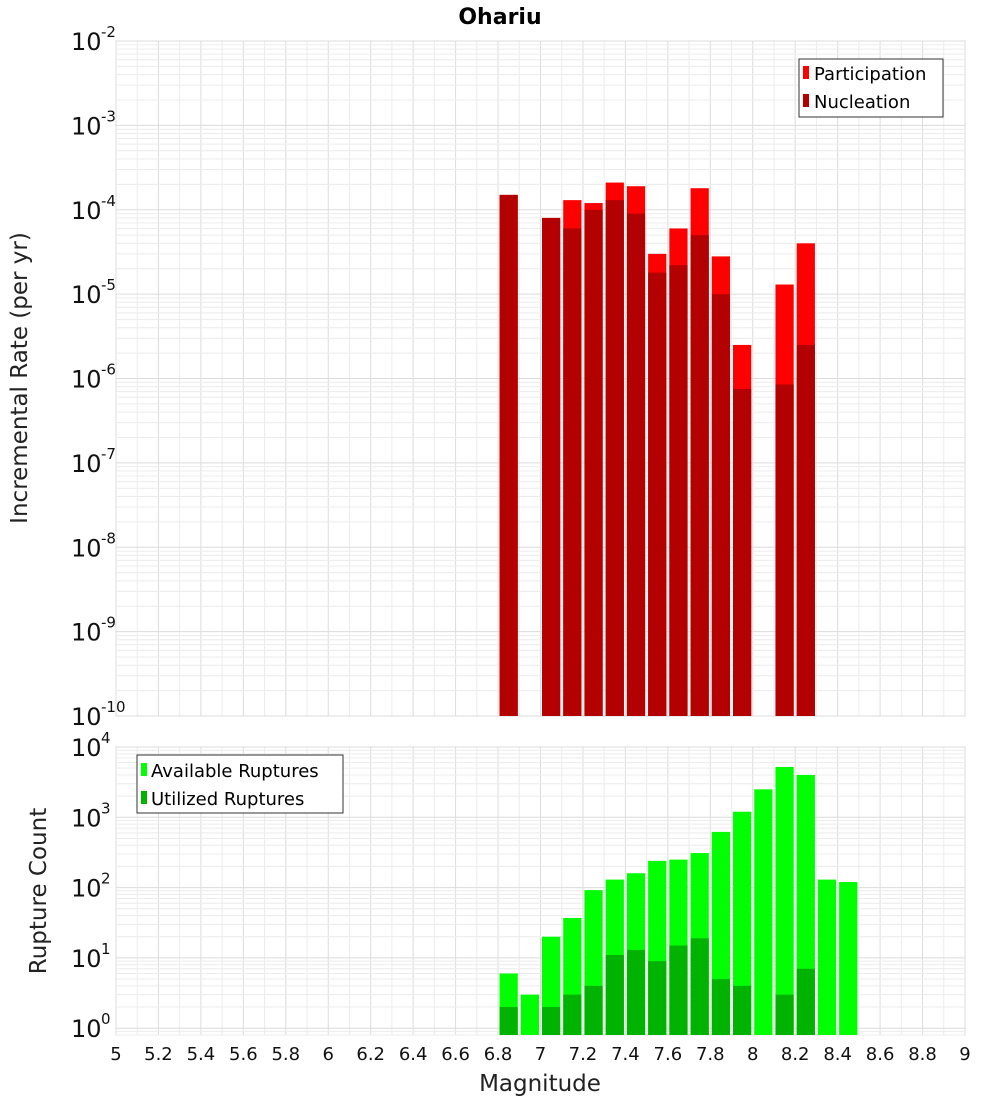 The image size is (1000, 1100). Describe the element at coordinates (837, 1054) in the screenshot. I see `x-tick-label: 8.4` at that location.